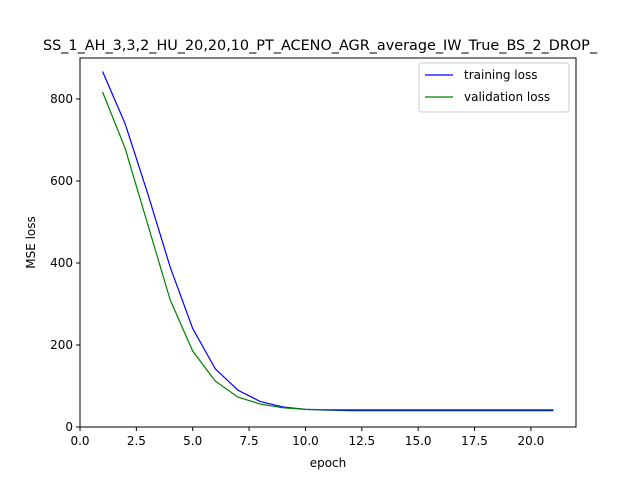  I want to click on x-tick-label: 12.5, so click(361, 441).